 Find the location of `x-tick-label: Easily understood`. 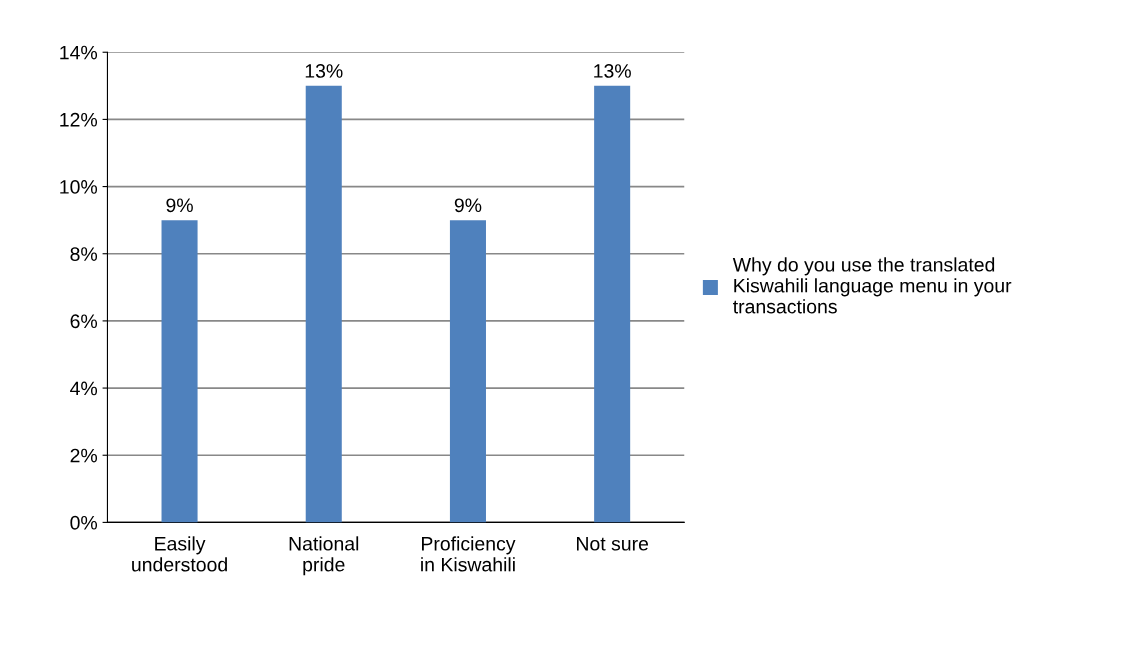

x-tick-label: Easily understood is located at coordinates (179, 554).